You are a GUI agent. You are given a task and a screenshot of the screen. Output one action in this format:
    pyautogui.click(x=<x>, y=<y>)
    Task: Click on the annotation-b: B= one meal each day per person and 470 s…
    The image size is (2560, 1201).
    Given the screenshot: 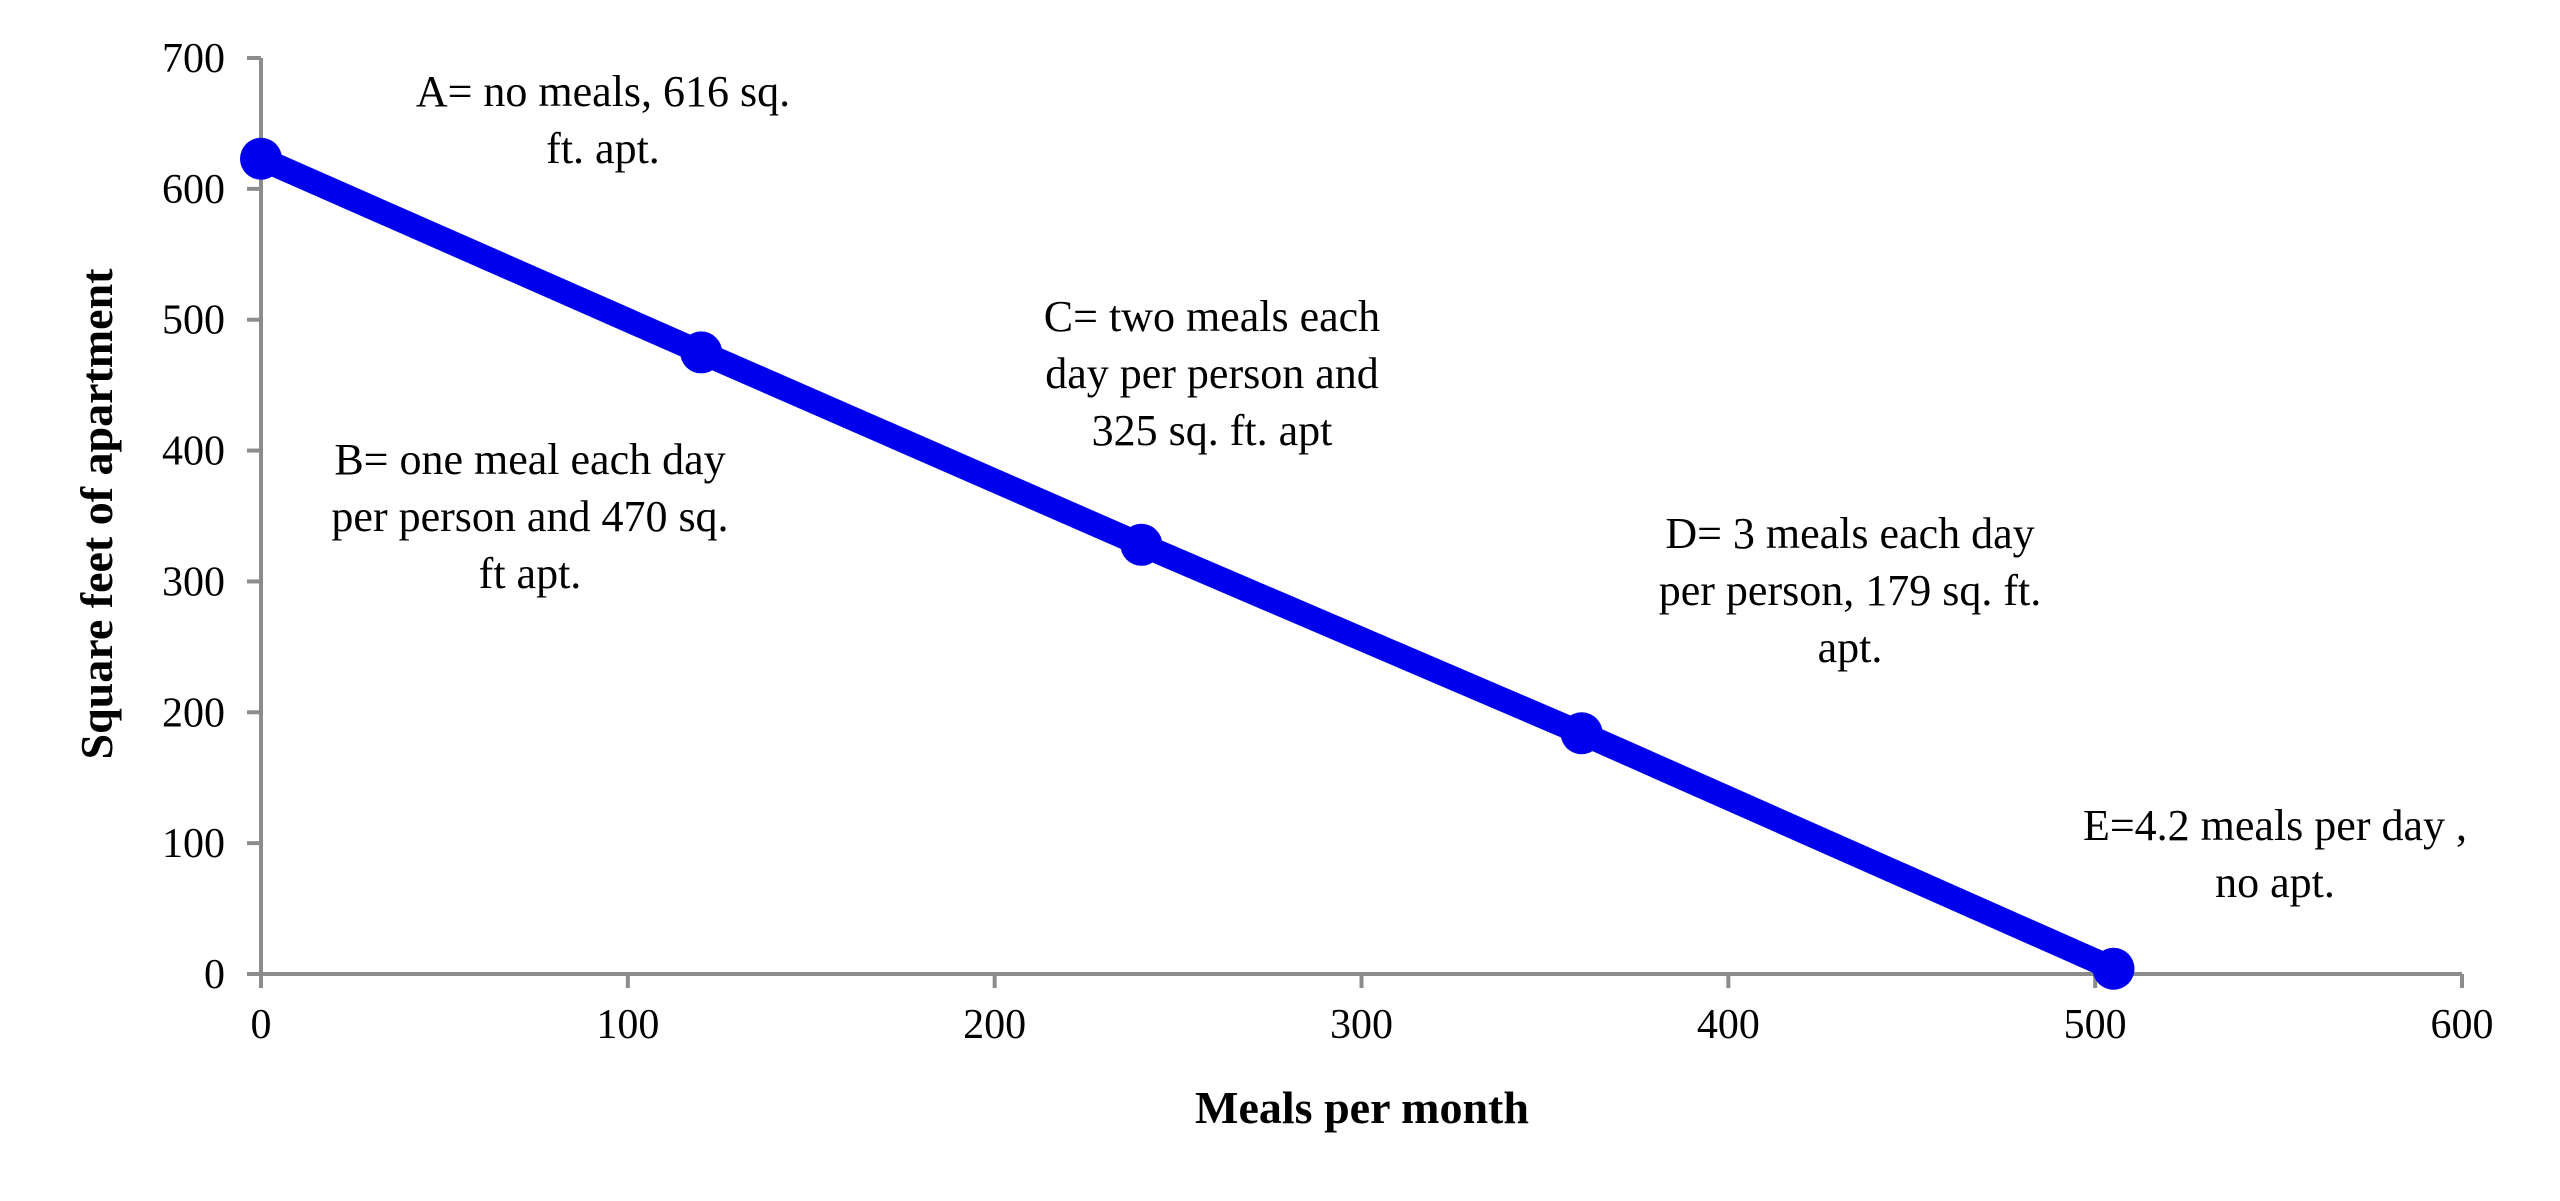 What is the action you would take?
    pyautogui.click(x=529, y=516)
    